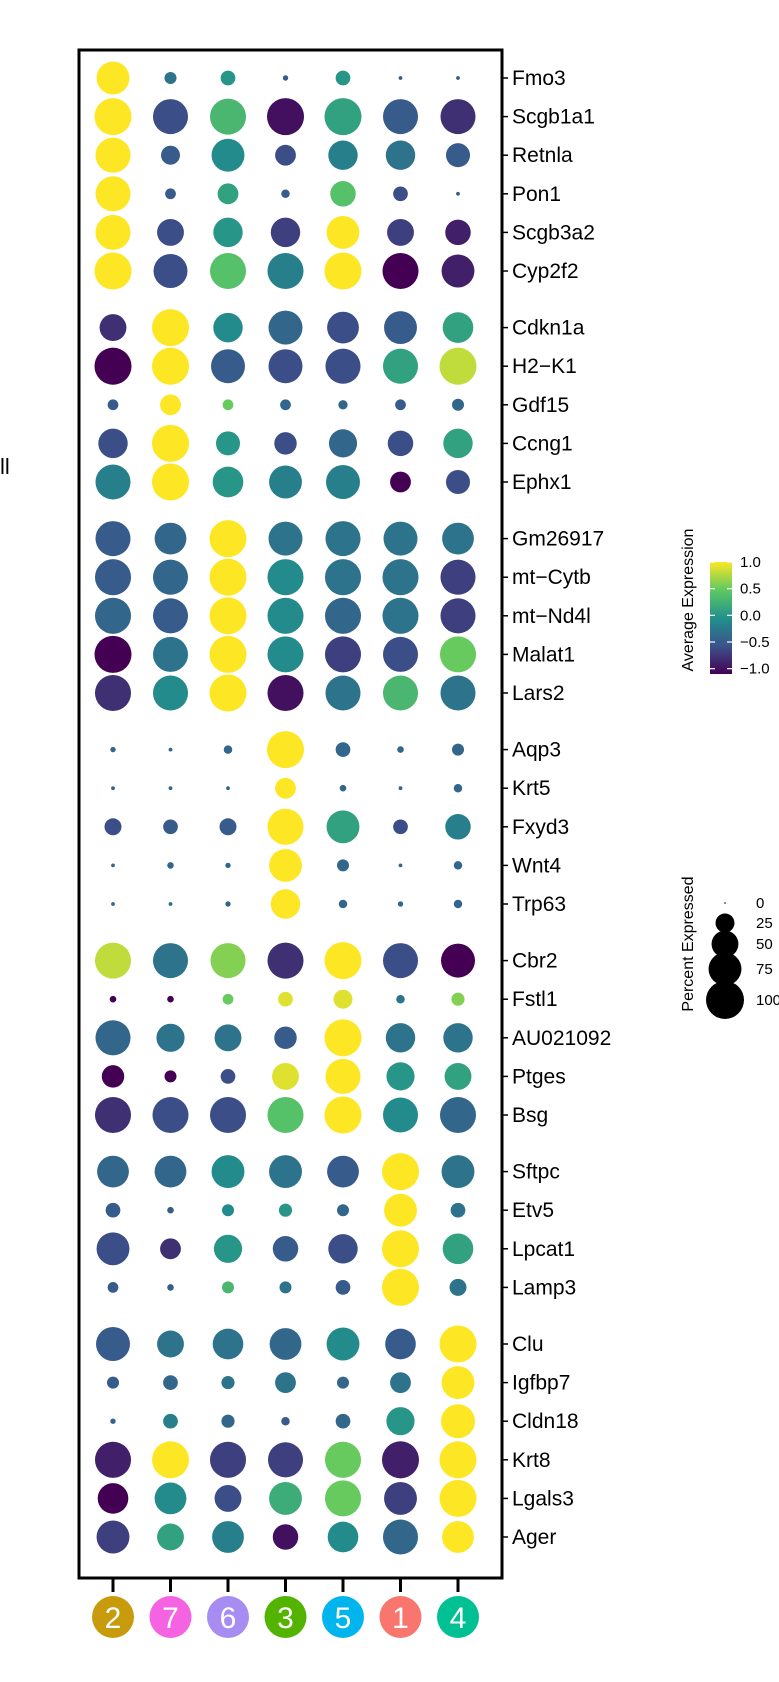 Image resolution: width=779 pixels, height=1682 pixels. What do you see at coordinates (544, 1287) in the screenshot?
I see `gene-label: Lamp3` at bounding box center [544, 1287].